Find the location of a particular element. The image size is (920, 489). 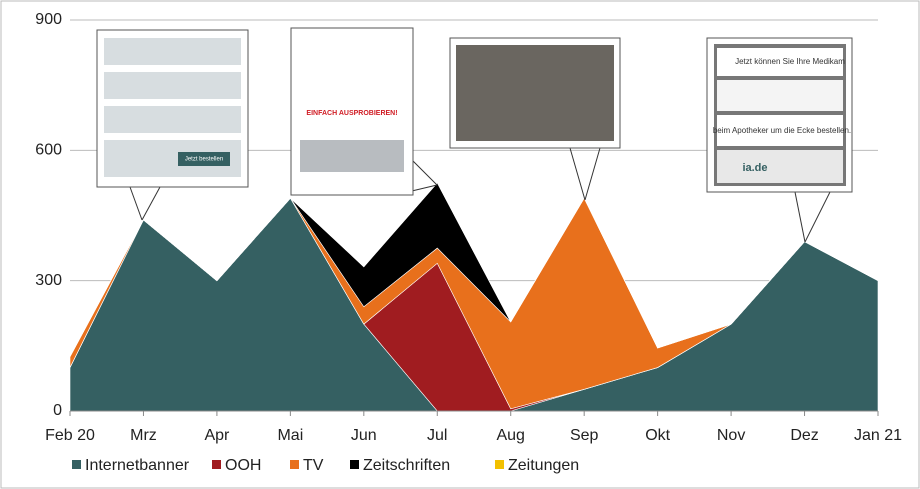

x-tick-label: Sep is located at coordinates (584, 435).